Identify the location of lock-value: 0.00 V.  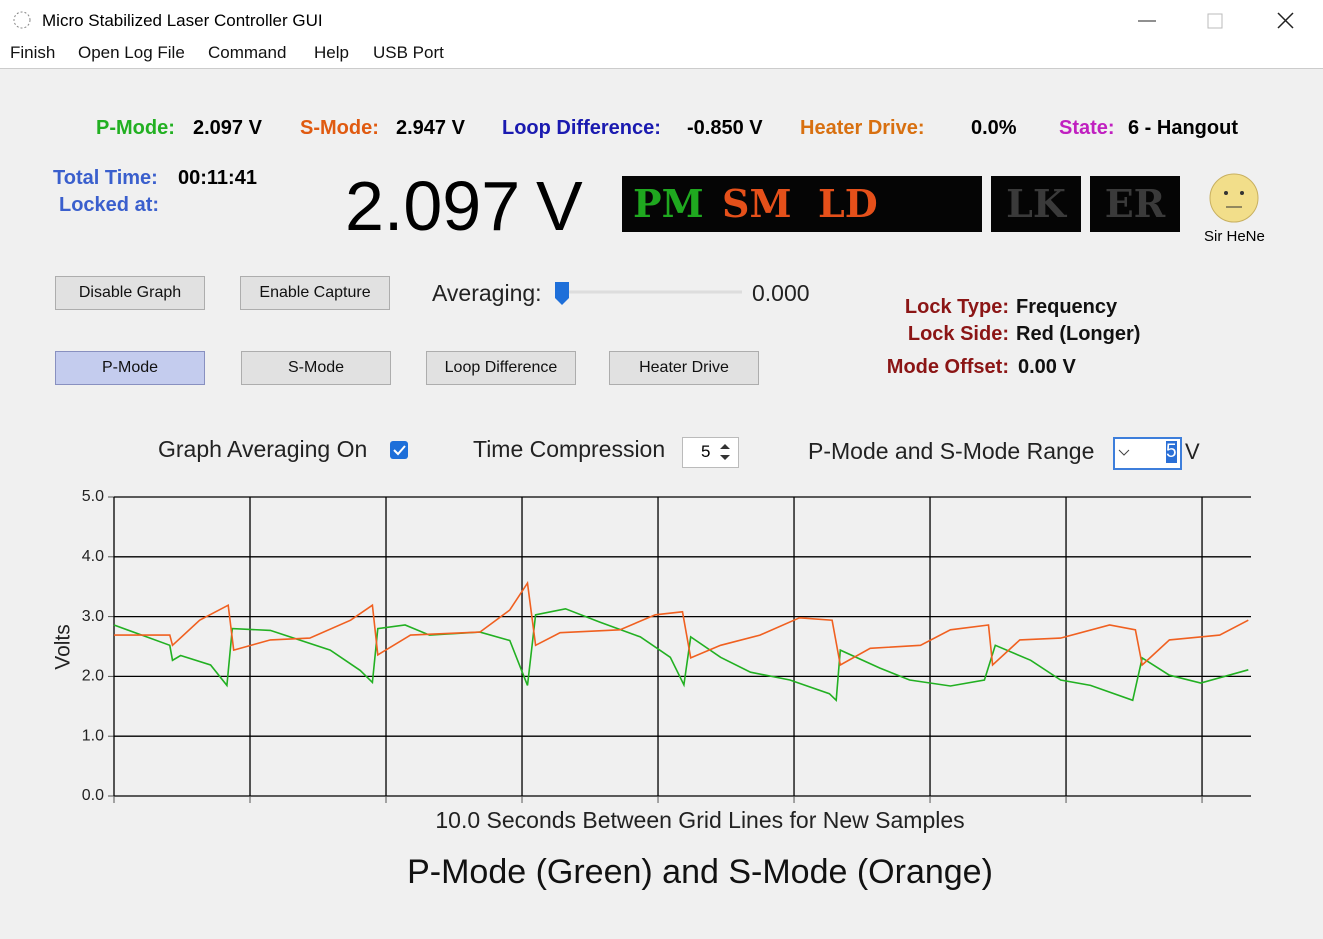
(1047, 367).